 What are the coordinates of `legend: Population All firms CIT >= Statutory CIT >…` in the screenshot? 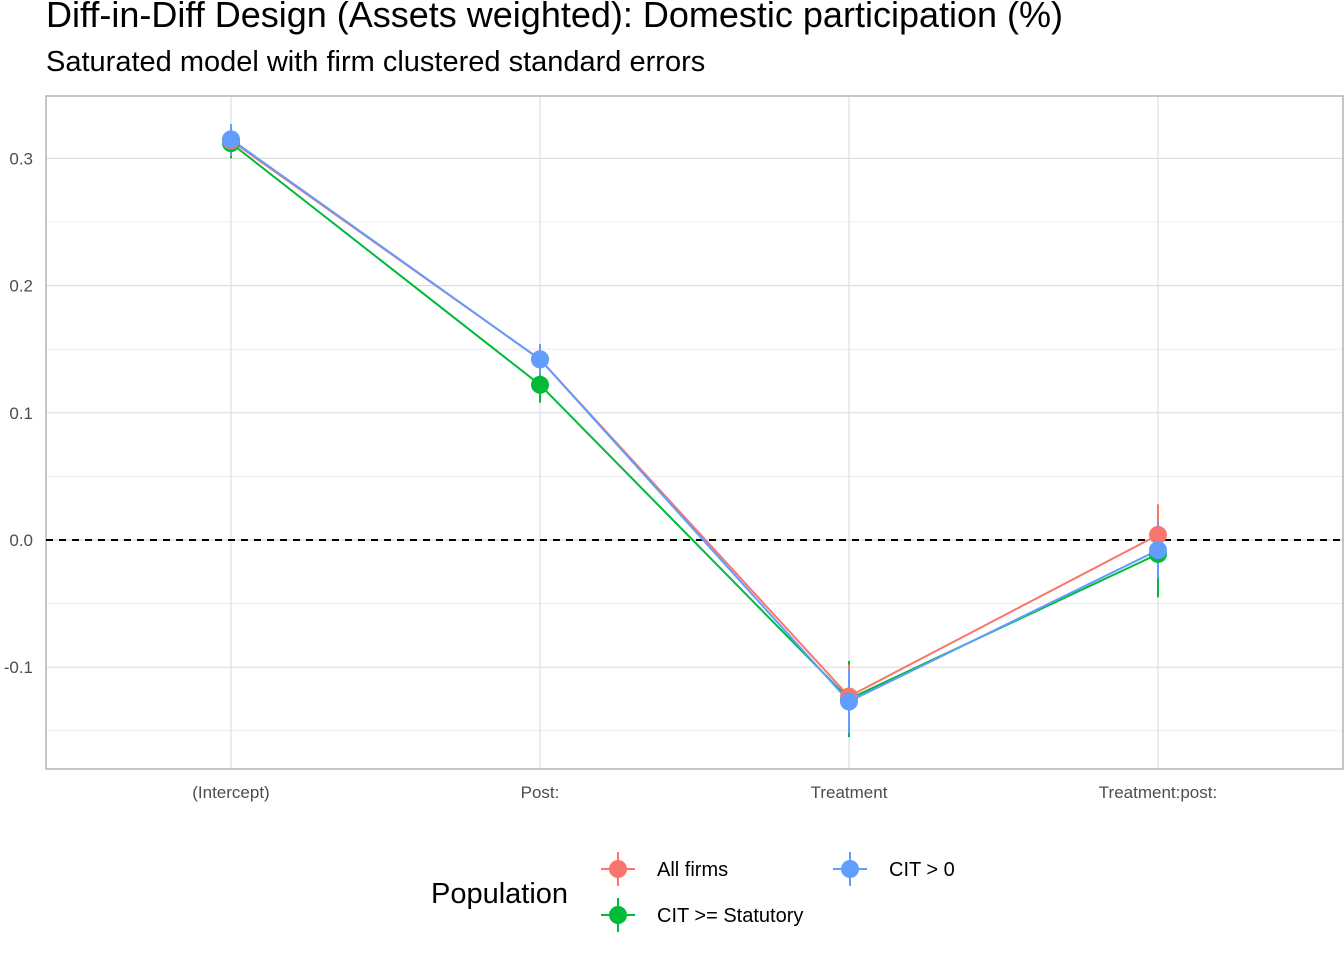 It's located at (693, 892).